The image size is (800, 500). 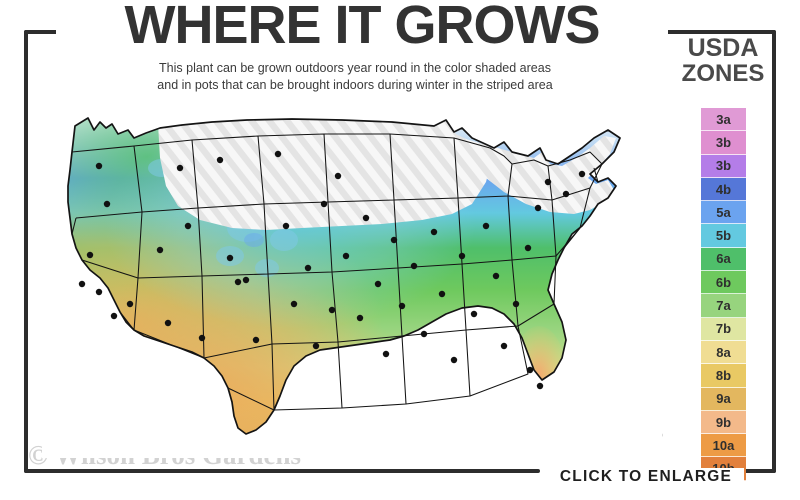 I want to click on legend-swatch-8a: 8a, so click(x=723, y=352).